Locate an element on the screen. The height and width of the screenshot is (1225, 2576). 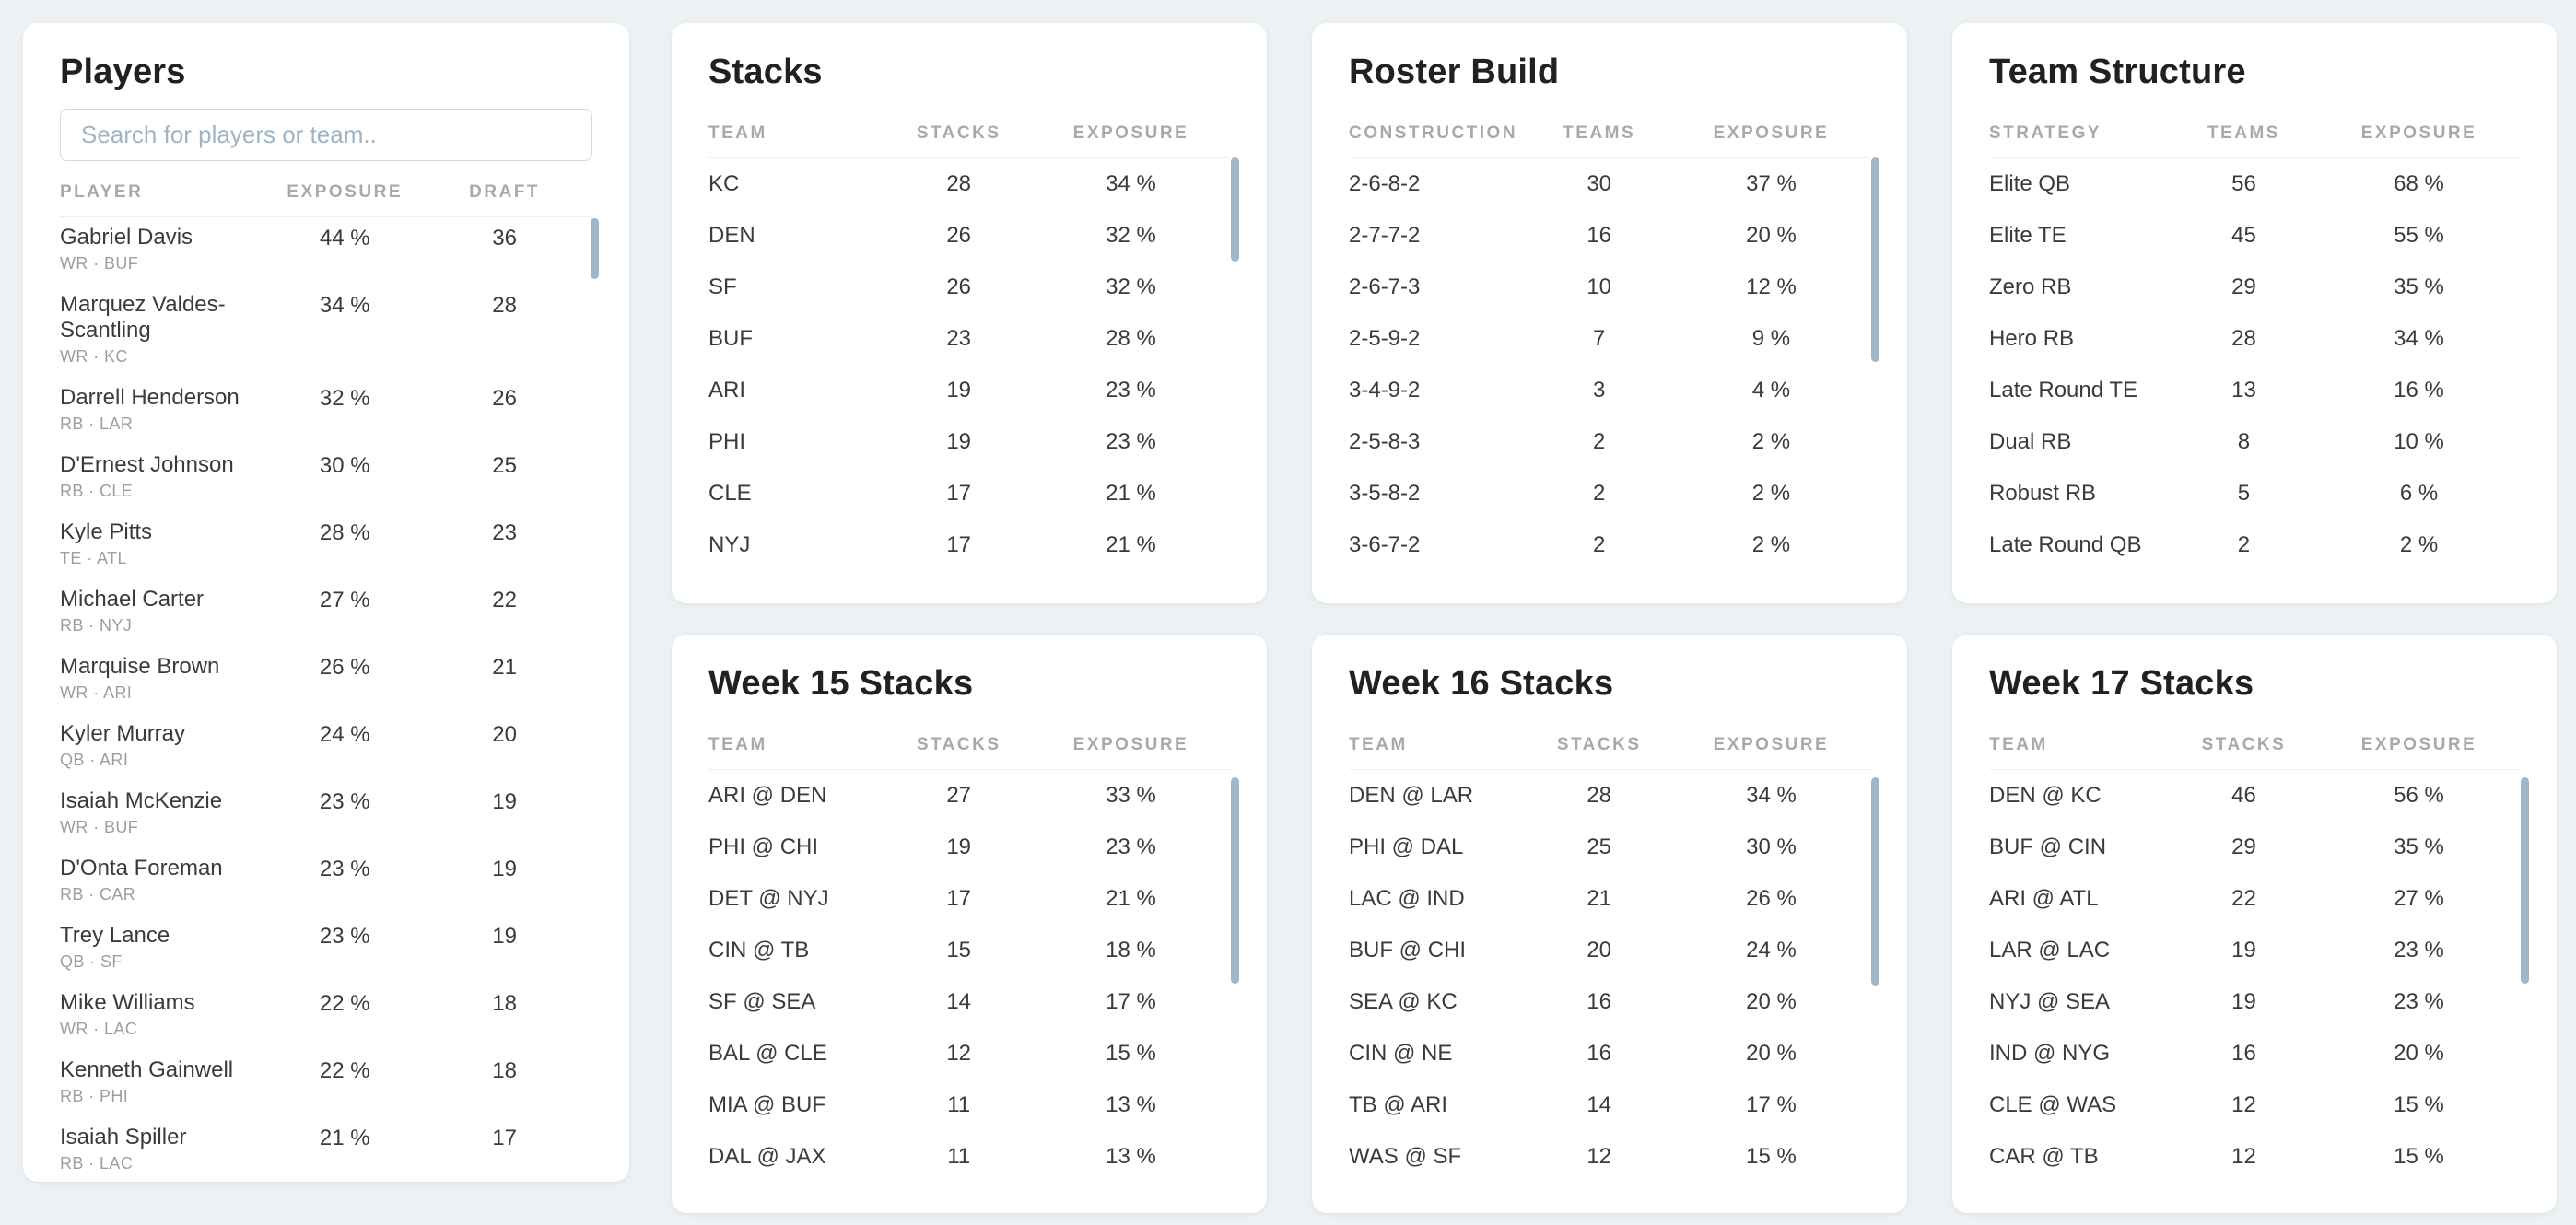
exposure-value: 13 % is located at coordinates (1131, 1104).